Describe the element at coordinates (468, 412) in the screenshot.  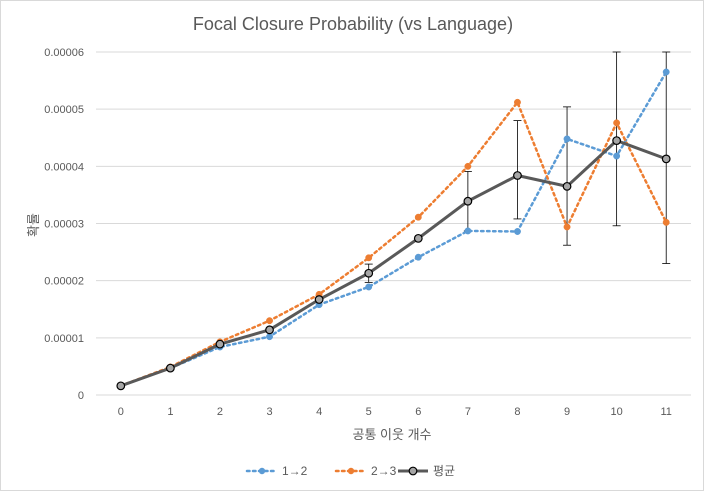
I see `x-tick-label: 7` at that location.